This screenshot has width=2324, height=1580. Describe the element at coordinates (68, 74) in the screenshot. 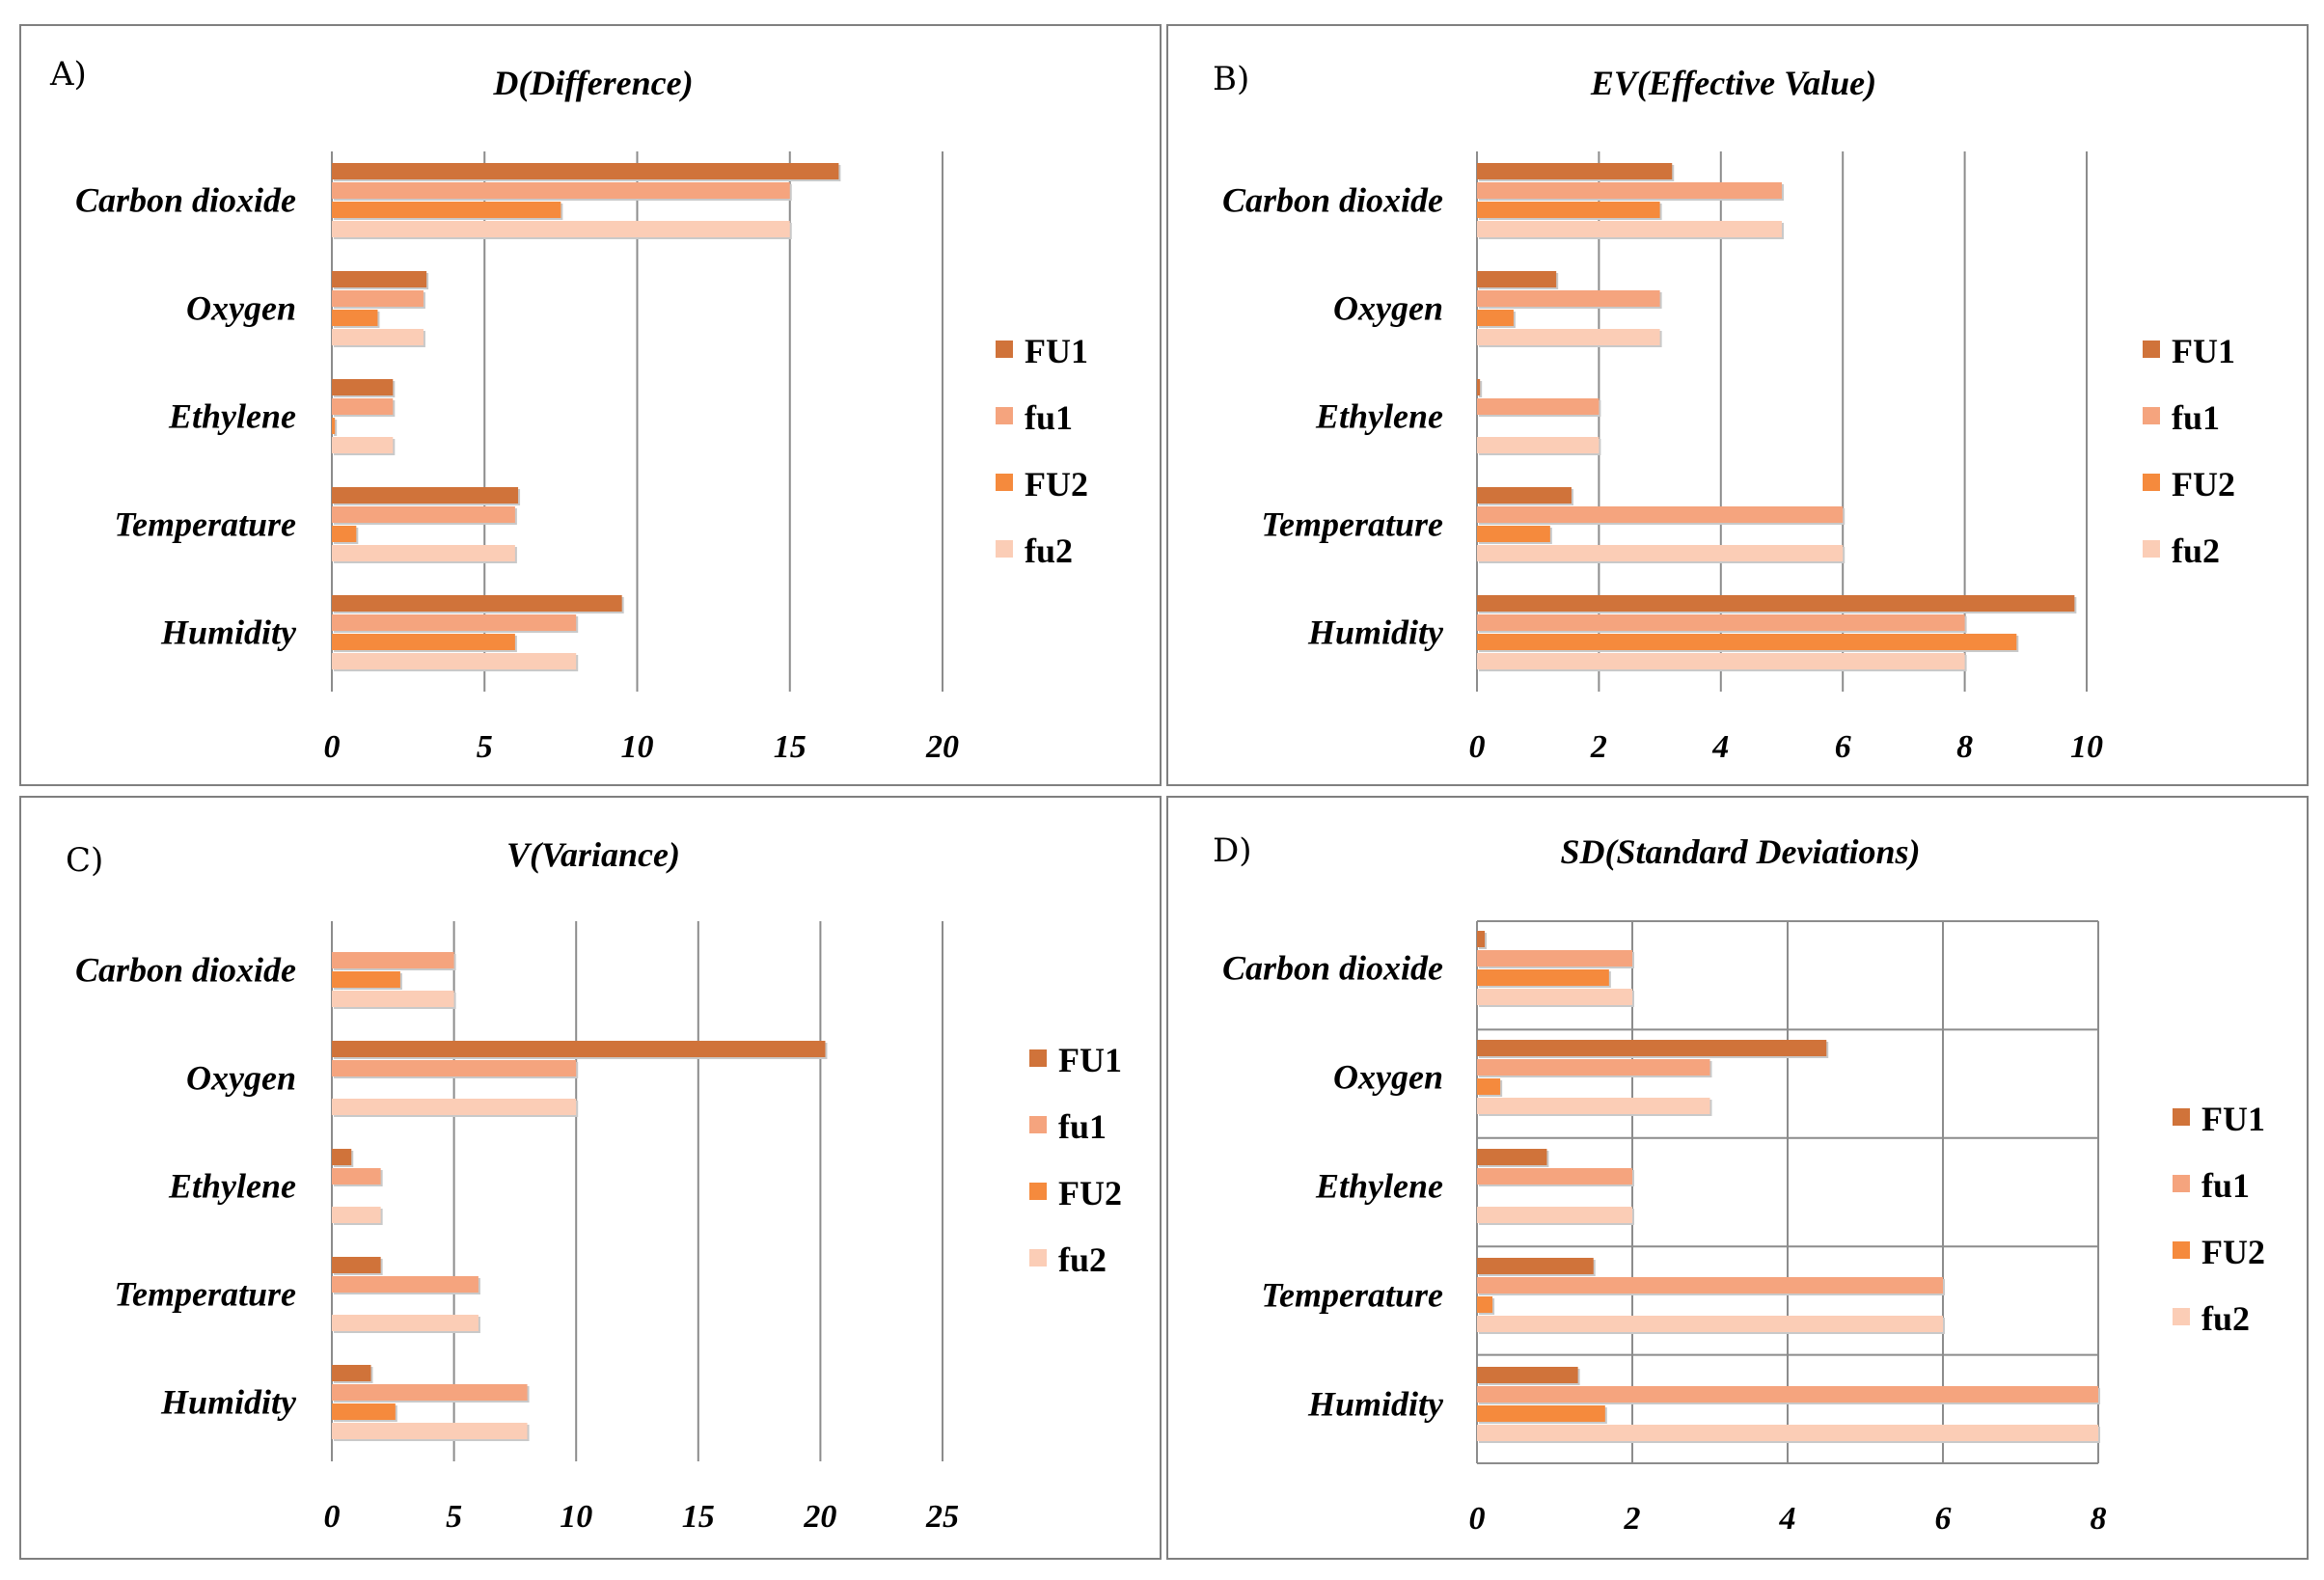

I see `panel-letter: A)` at that location.